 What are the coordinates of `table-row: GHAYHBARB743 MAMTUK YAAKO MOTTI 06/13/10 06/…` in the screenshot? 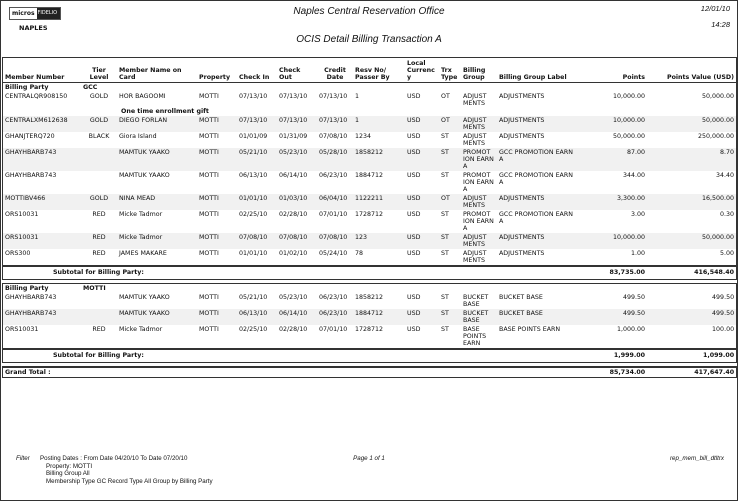 It's located at (370, 317).